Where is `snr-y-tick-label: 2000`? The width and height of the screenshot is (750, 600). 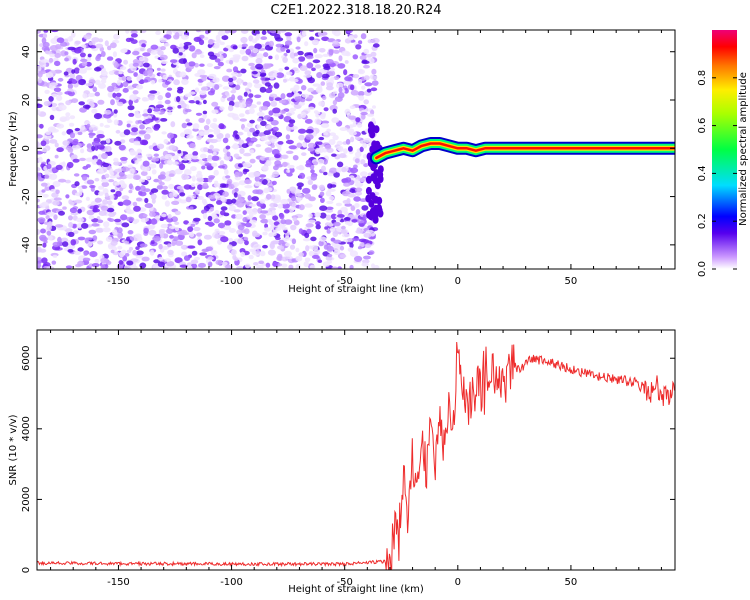
snr-y-tick-label: 2000 is located at coordinates (26, 499).